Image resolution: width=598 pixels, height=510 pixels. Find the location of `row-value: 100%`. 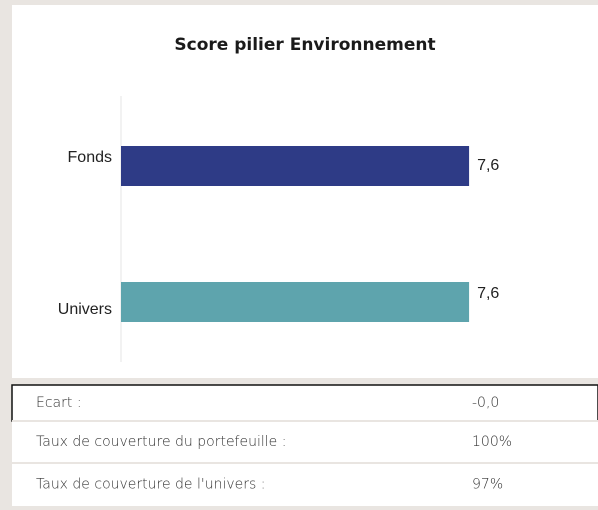

row-value: 100% is located at coordinates (492, 442).